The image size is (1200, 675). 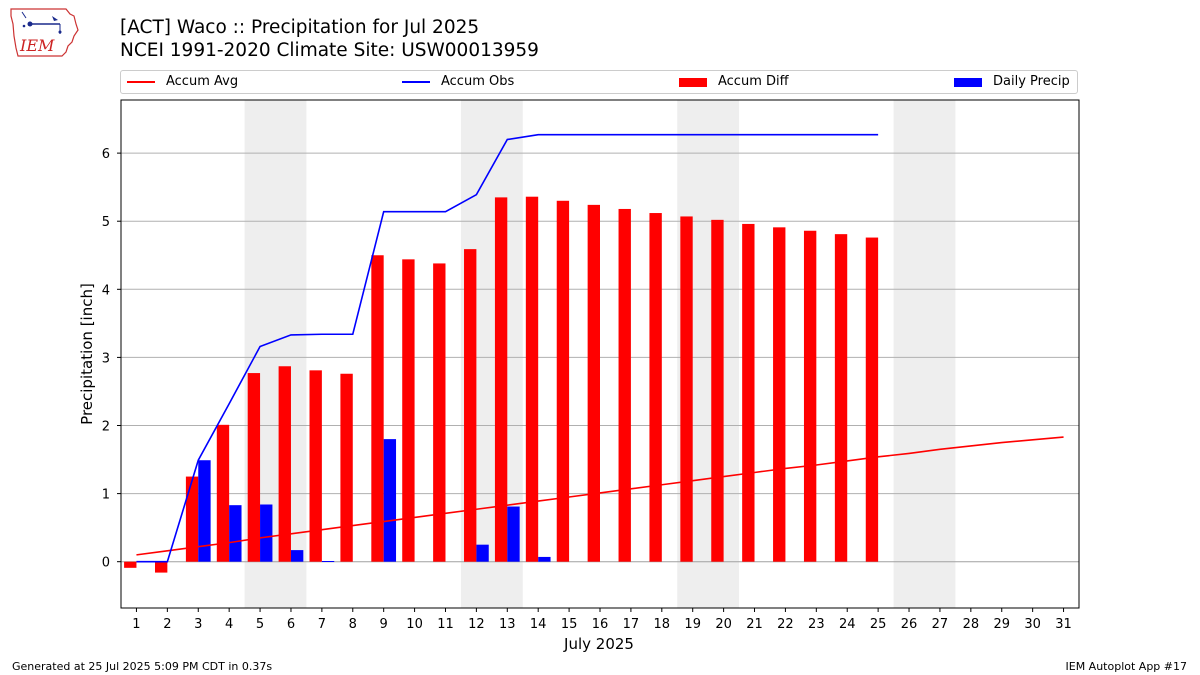 I want to click on x-tick-label: 10, so click(x=414, y=624).